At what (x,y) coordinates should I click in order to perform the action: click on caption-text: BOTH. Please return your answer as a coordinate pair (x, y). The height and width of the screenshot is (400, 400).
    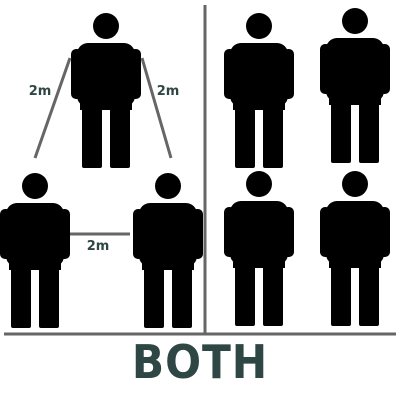
    Looking at the image, I should click on (200, 362).